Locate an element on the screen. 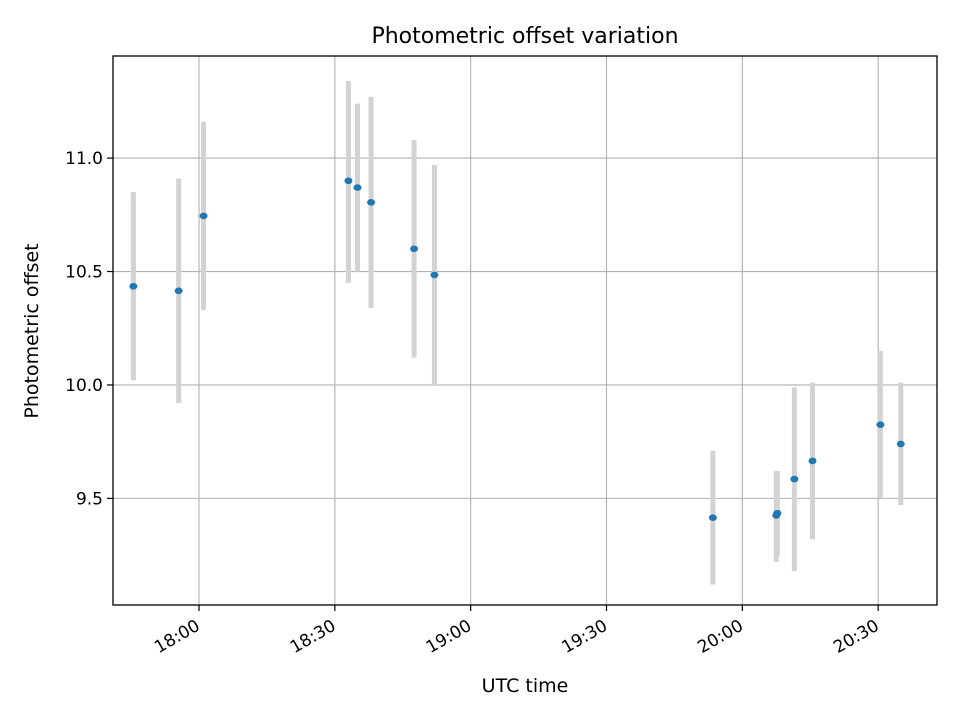  y-axis-label: Photometric offset is located at coordinates (32, 330).